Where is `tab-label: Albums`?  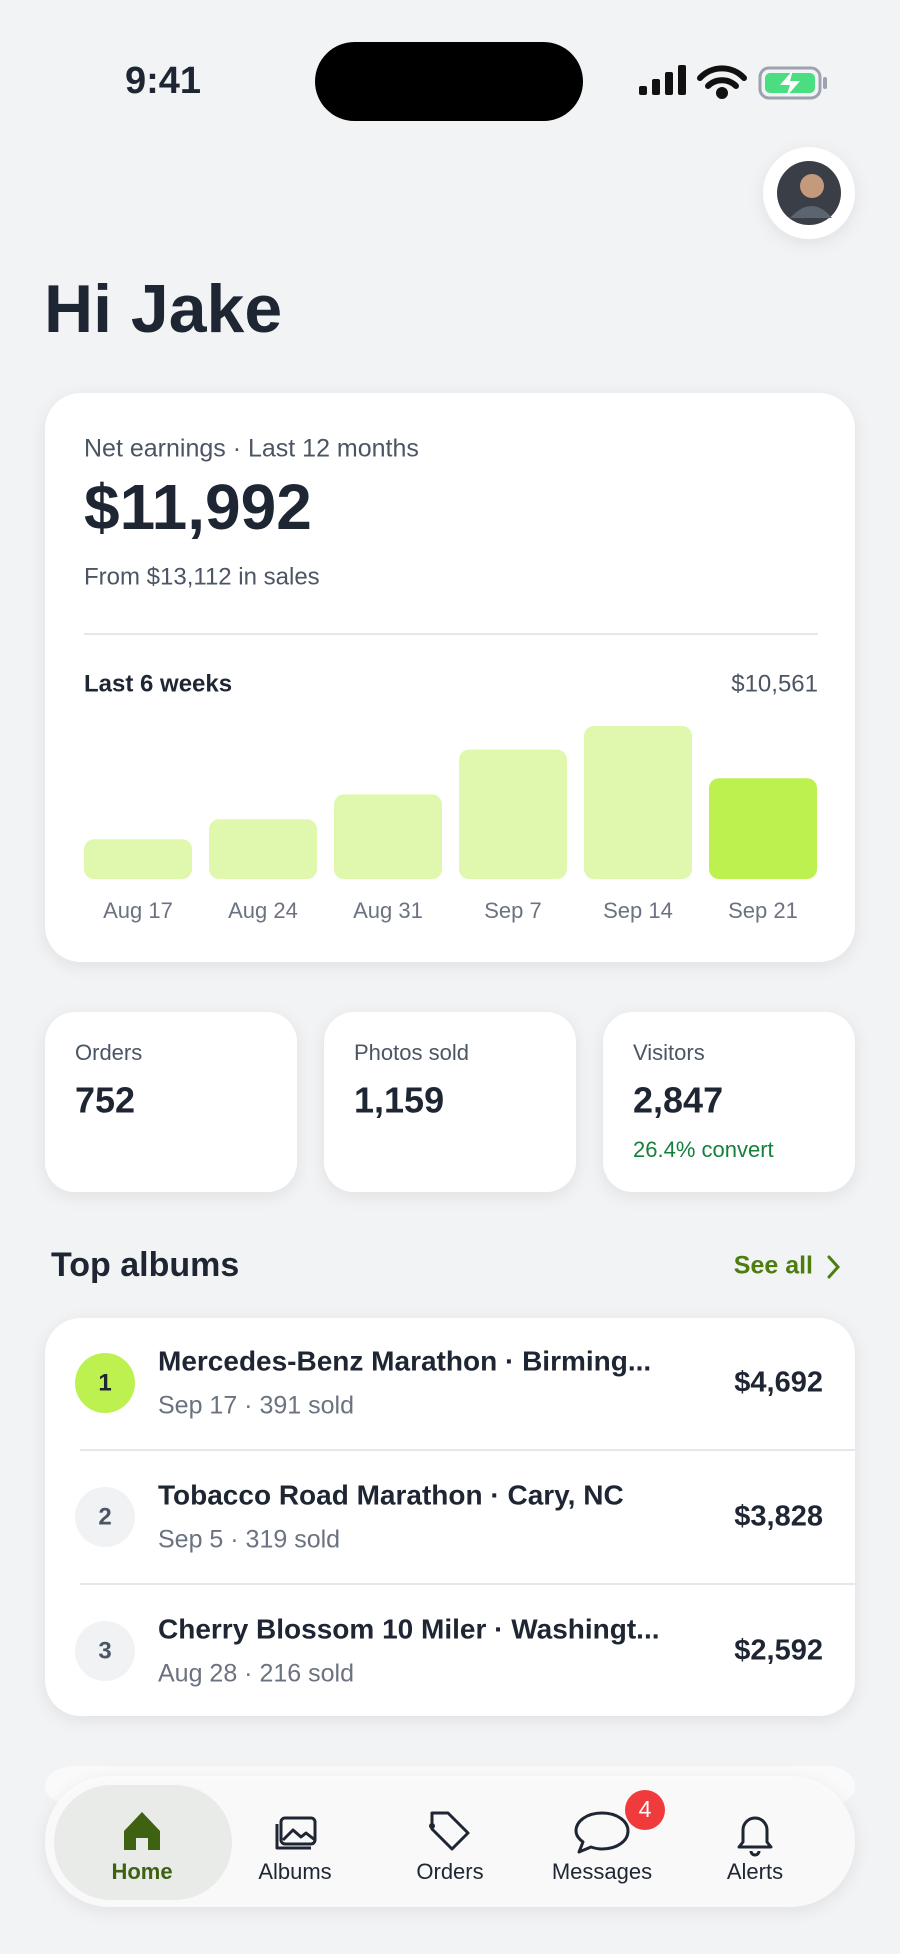 tab-label: Albums is located at coordinates (294, 1871).